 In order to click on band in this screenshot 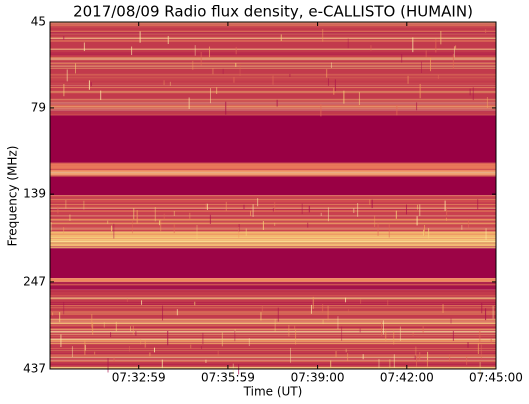, I will do `click(273, 263)`.